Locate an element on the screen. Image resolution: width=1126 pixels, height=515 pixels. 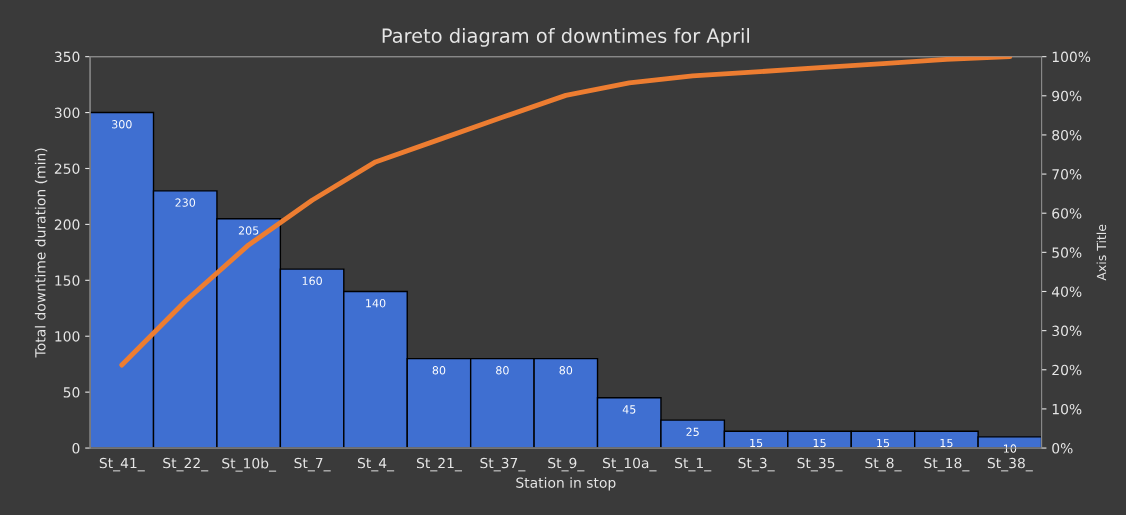
y-tick-label: 350 is located at coordinates (67, 57).